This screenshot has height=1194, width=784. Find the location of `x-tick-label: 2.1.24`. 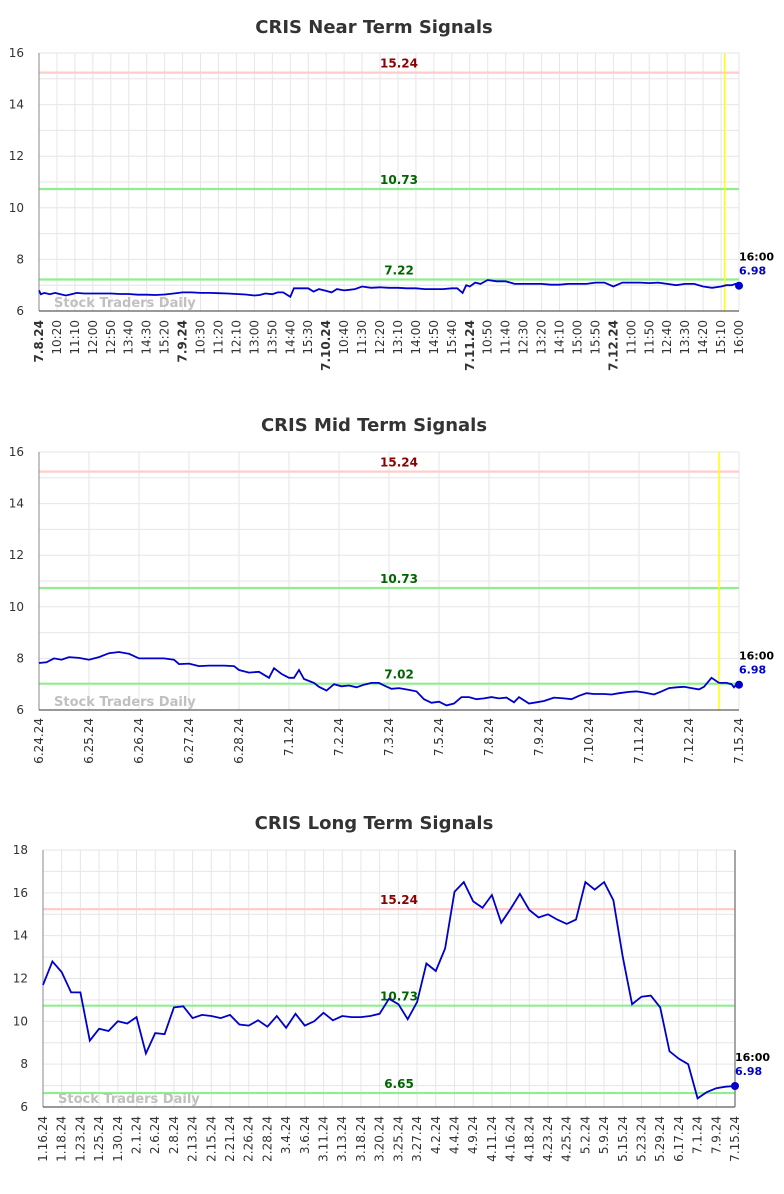

x-tick-label: 2.1.24 is located at coordinates (137, 1135).